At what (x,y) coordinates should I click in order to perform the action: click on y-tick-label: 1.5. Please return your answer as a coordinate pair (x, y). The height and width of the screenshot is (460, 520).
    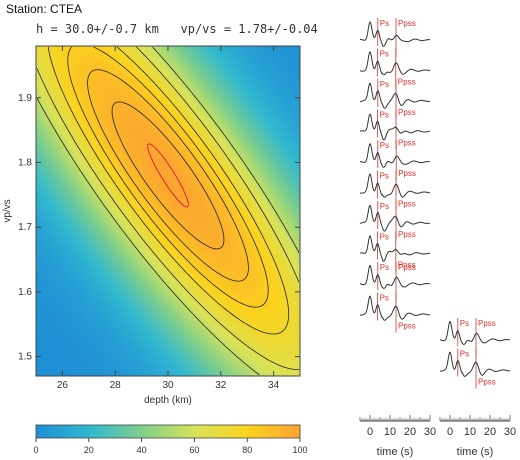
    Looking at the image, I should click on (25, 357).